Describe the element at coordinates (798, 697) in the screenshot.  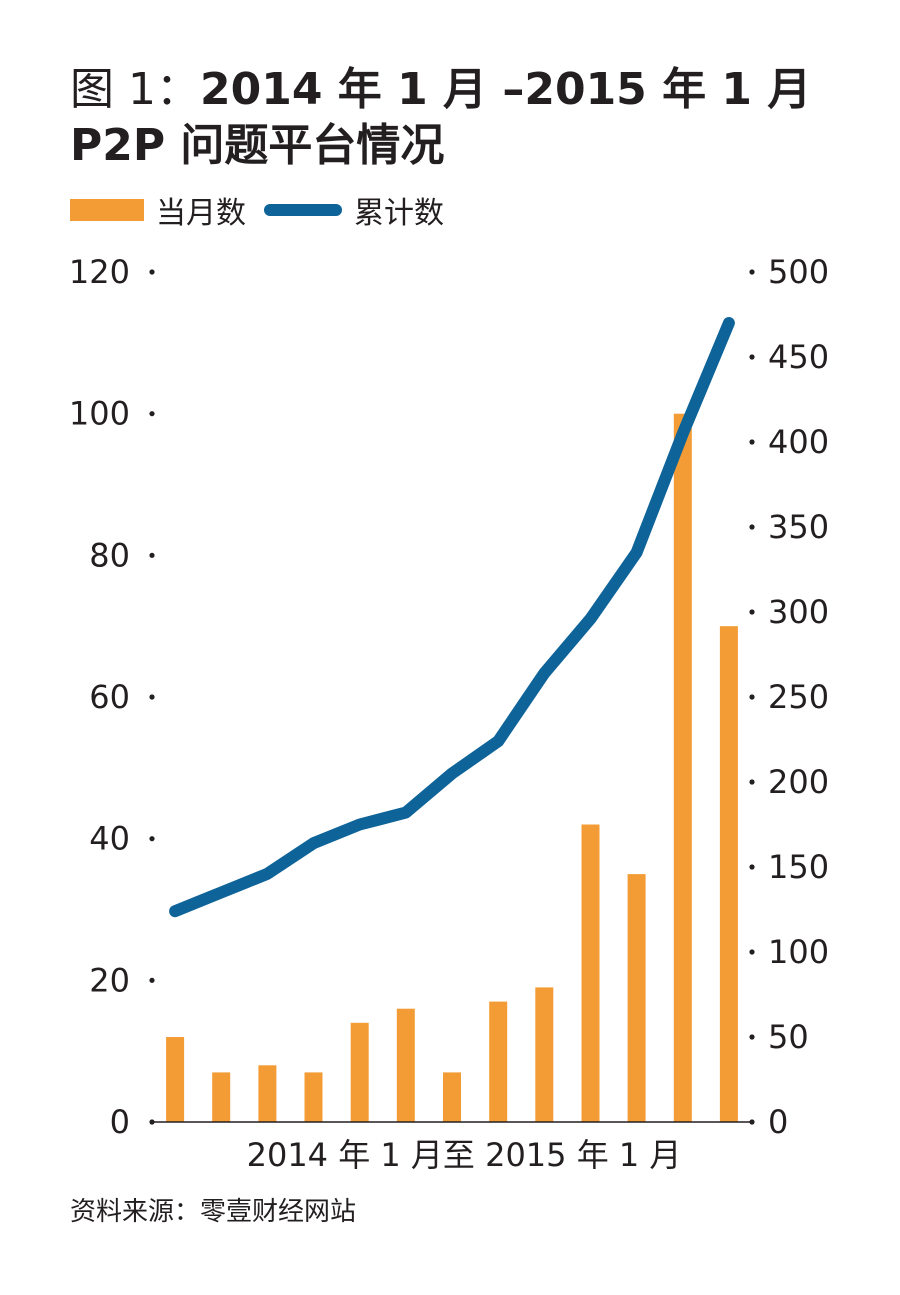
I see `right-tick-label: 250` at that location.